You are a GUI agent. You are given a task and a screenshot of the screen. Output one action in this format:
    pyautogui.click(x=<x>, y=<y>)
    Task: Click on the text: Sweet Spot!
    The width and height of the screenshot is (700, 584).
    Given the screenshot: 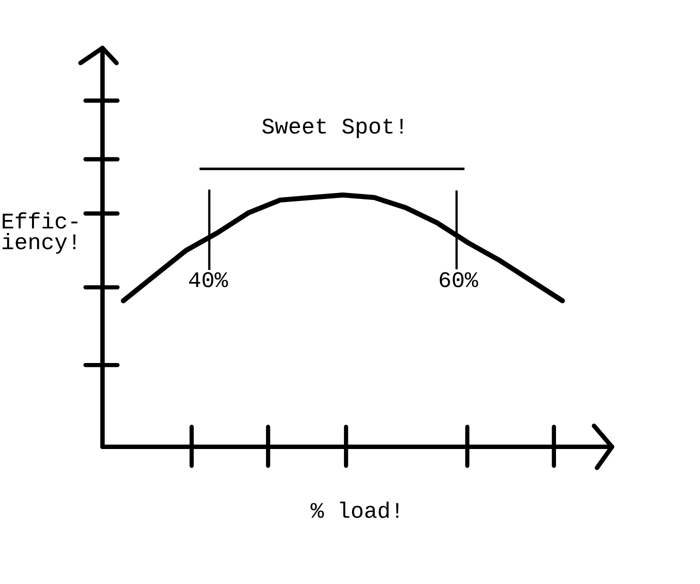 What is the action you would take?
    pyautogui.click(x=332, y=128)
    